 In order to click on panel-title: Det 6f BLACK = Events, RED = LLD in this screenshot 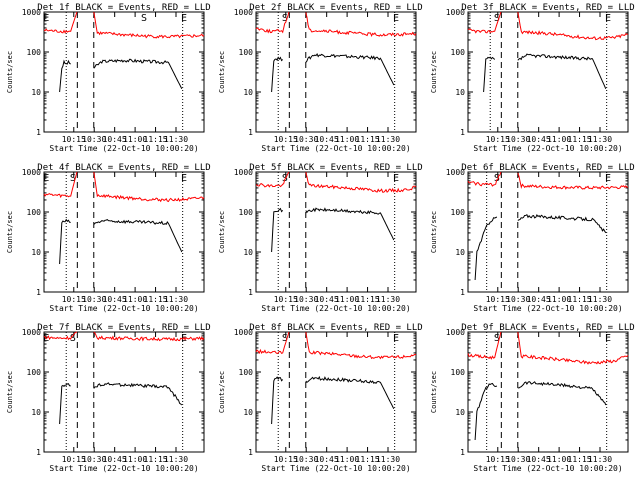, I will do `click(547, 168)`.